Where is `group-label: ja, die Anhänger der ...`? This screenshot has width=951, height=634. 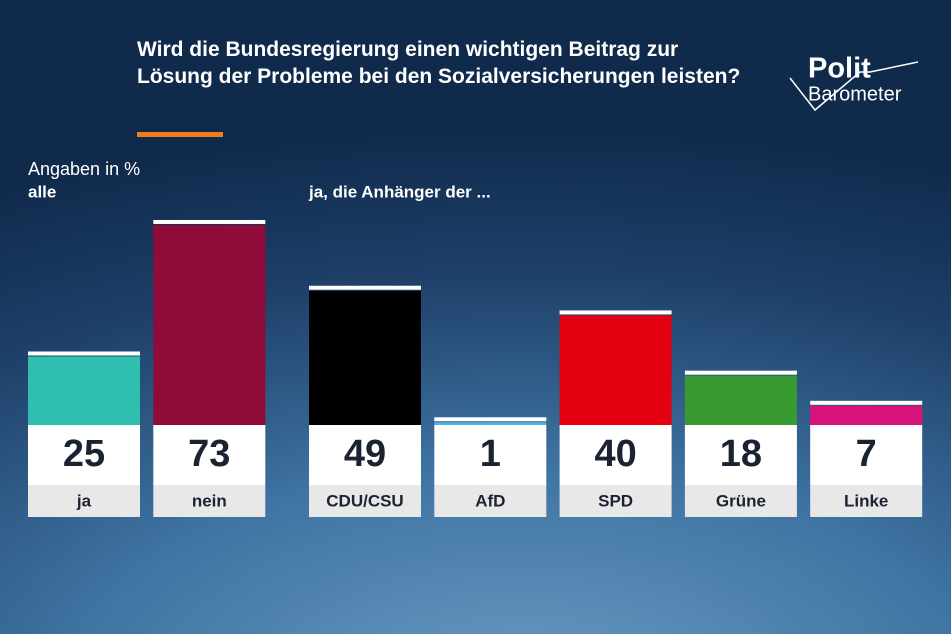 group-label: ja, die Anhänger der ... is located at coordinates (399, 191).